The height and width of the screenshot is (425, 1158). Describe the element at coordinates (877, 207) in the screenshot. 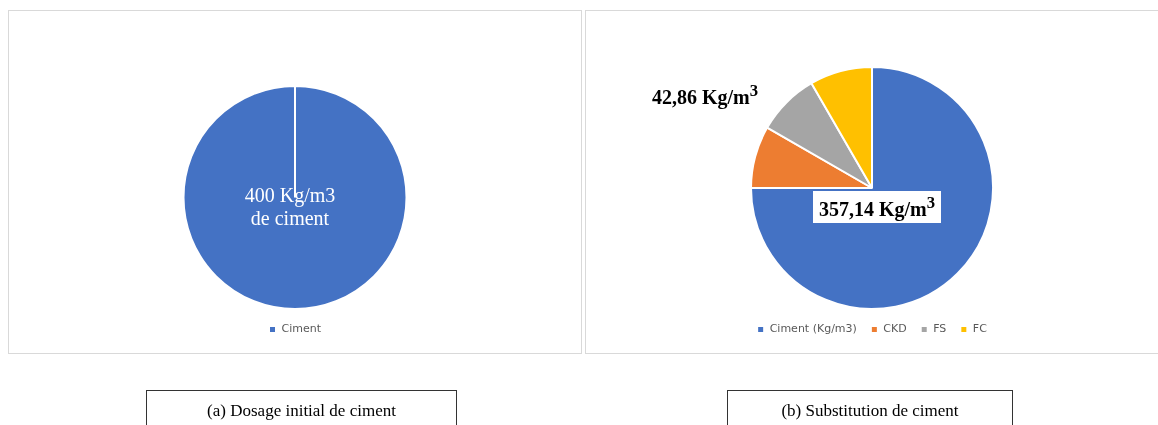

I see `text: 357,14 Kg/m$^{3}$` at that location.